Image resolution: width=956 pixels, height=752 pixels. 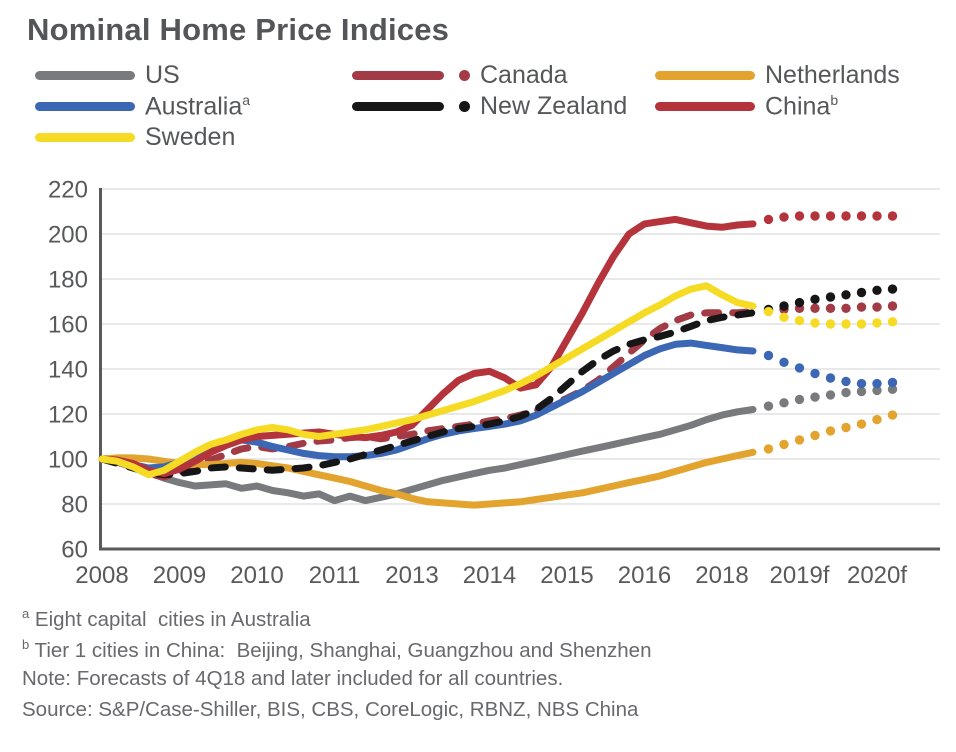 I want to click on legend-column: Canada New Zealand, so click(x=489, y=91).